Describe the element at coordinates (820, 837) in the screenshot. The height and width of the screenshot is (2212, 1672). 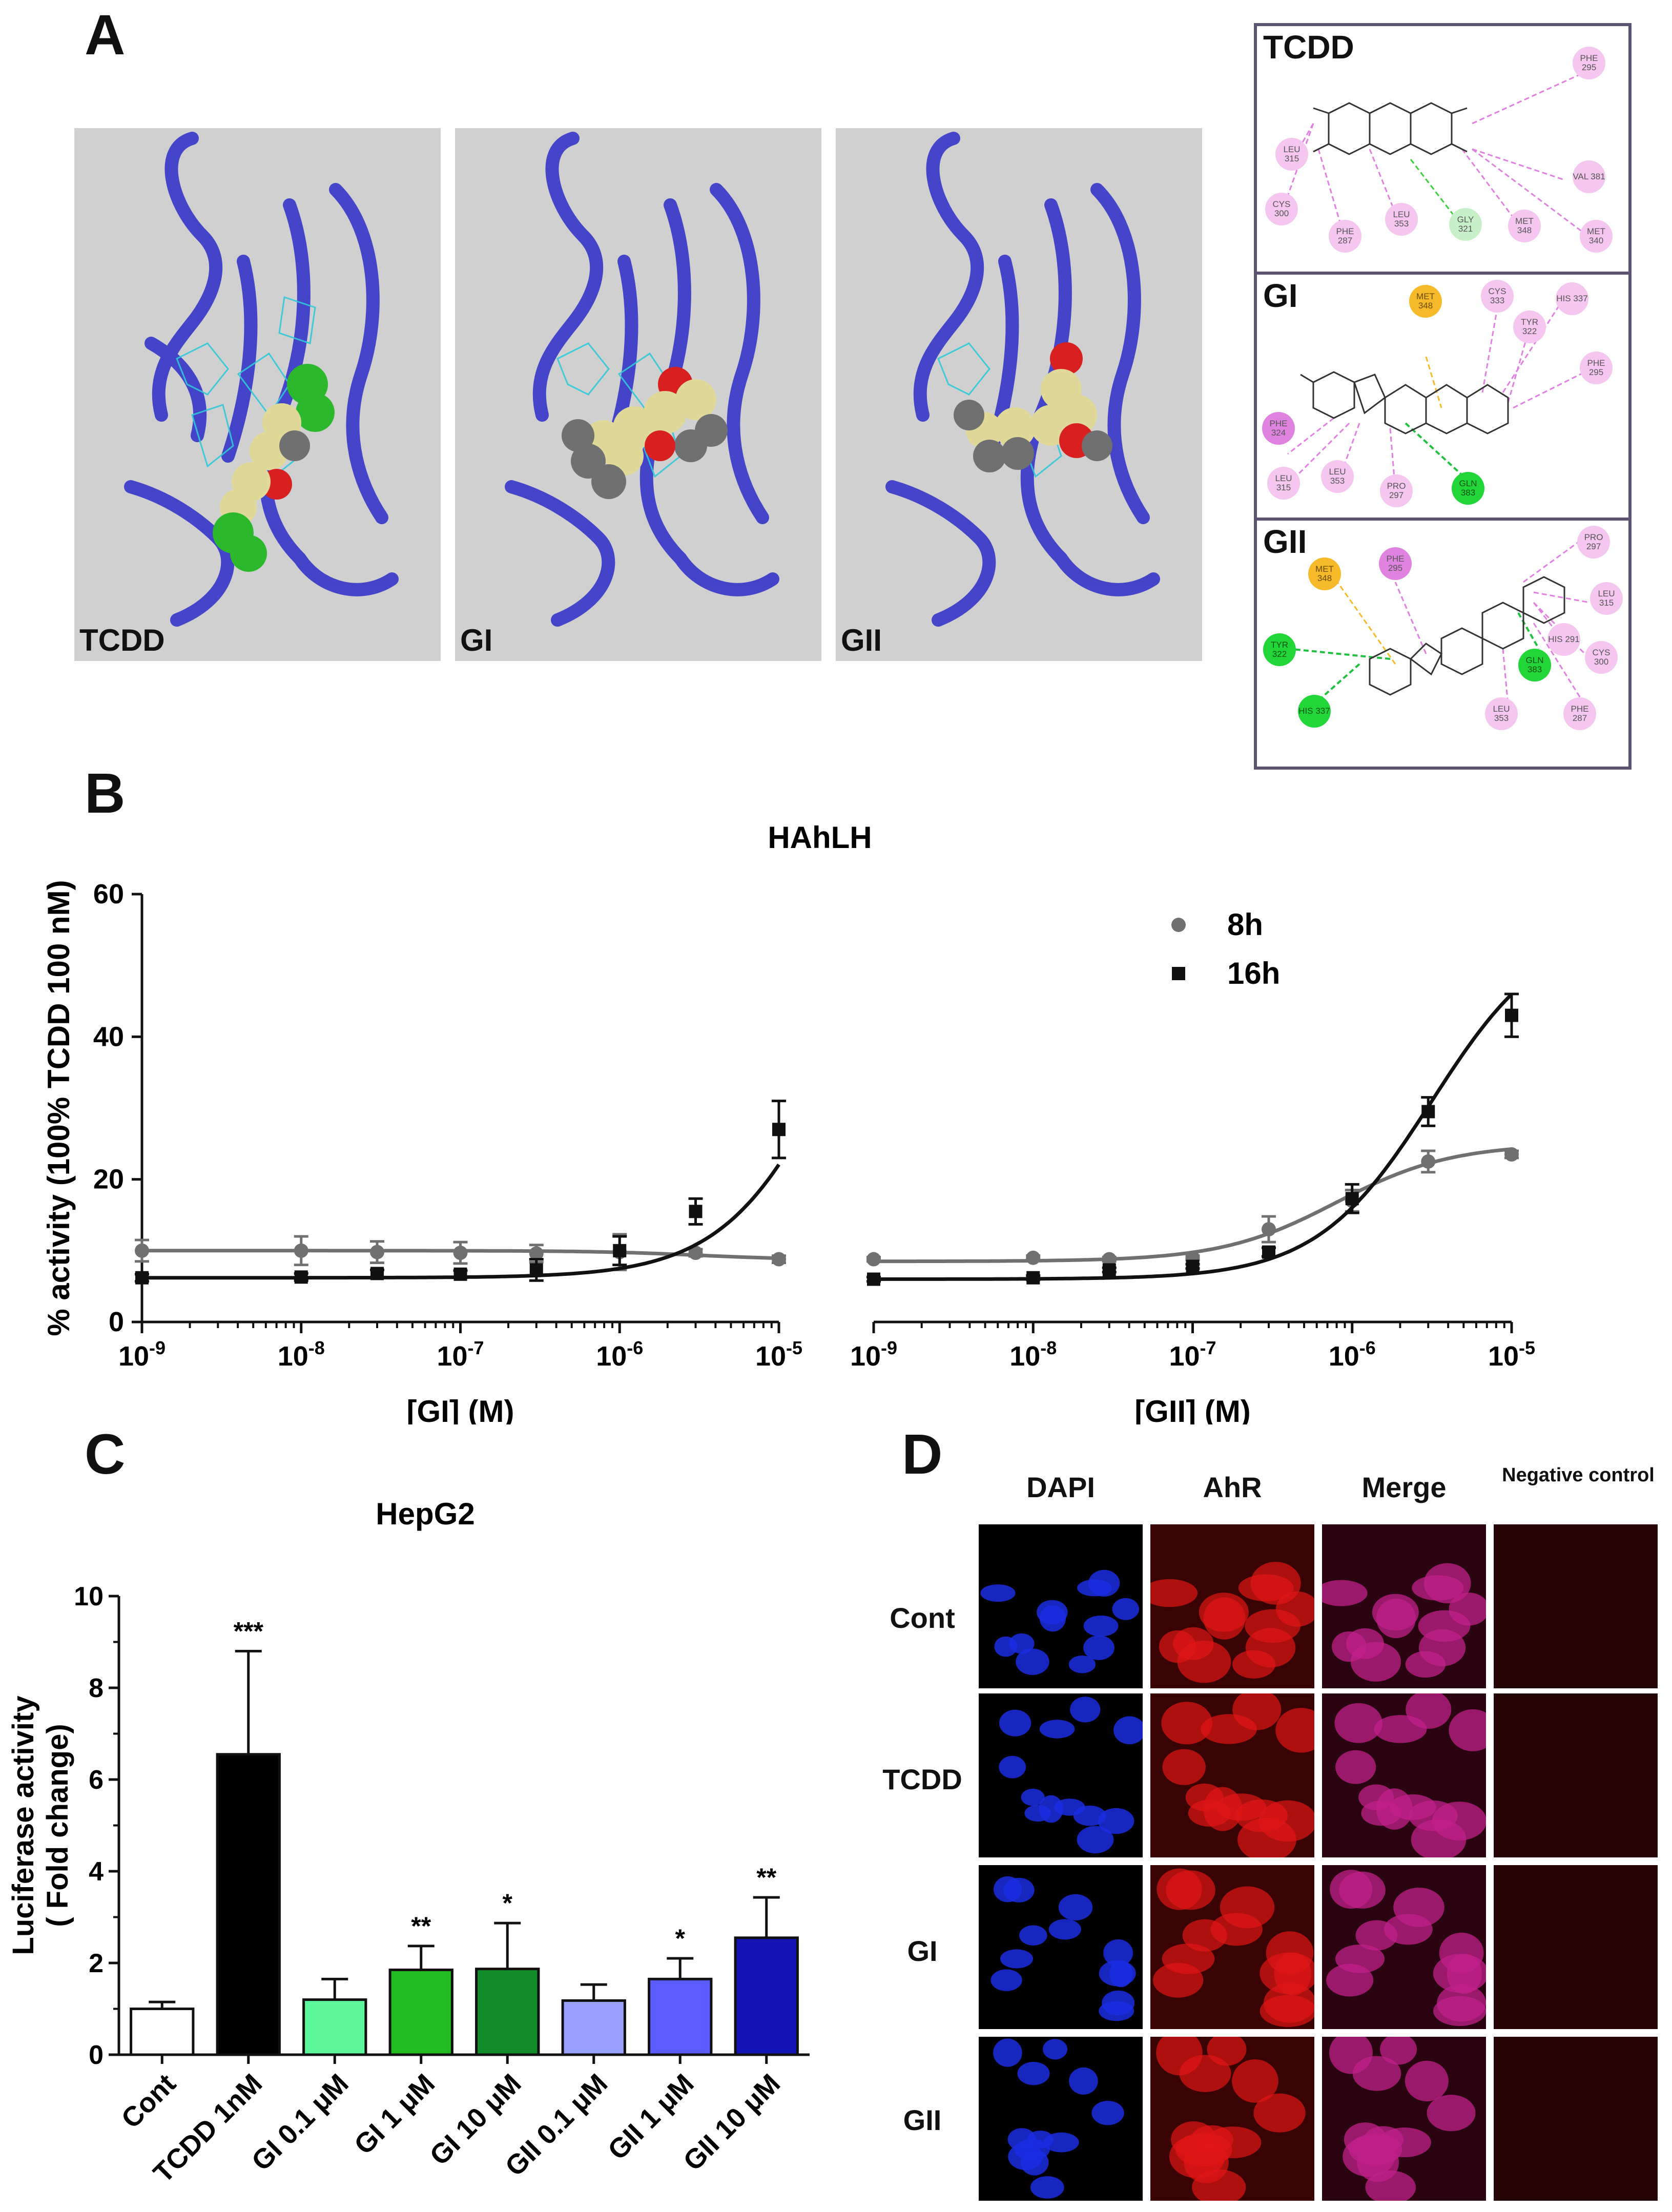
I see `chart-title: HAhLH` at that location.